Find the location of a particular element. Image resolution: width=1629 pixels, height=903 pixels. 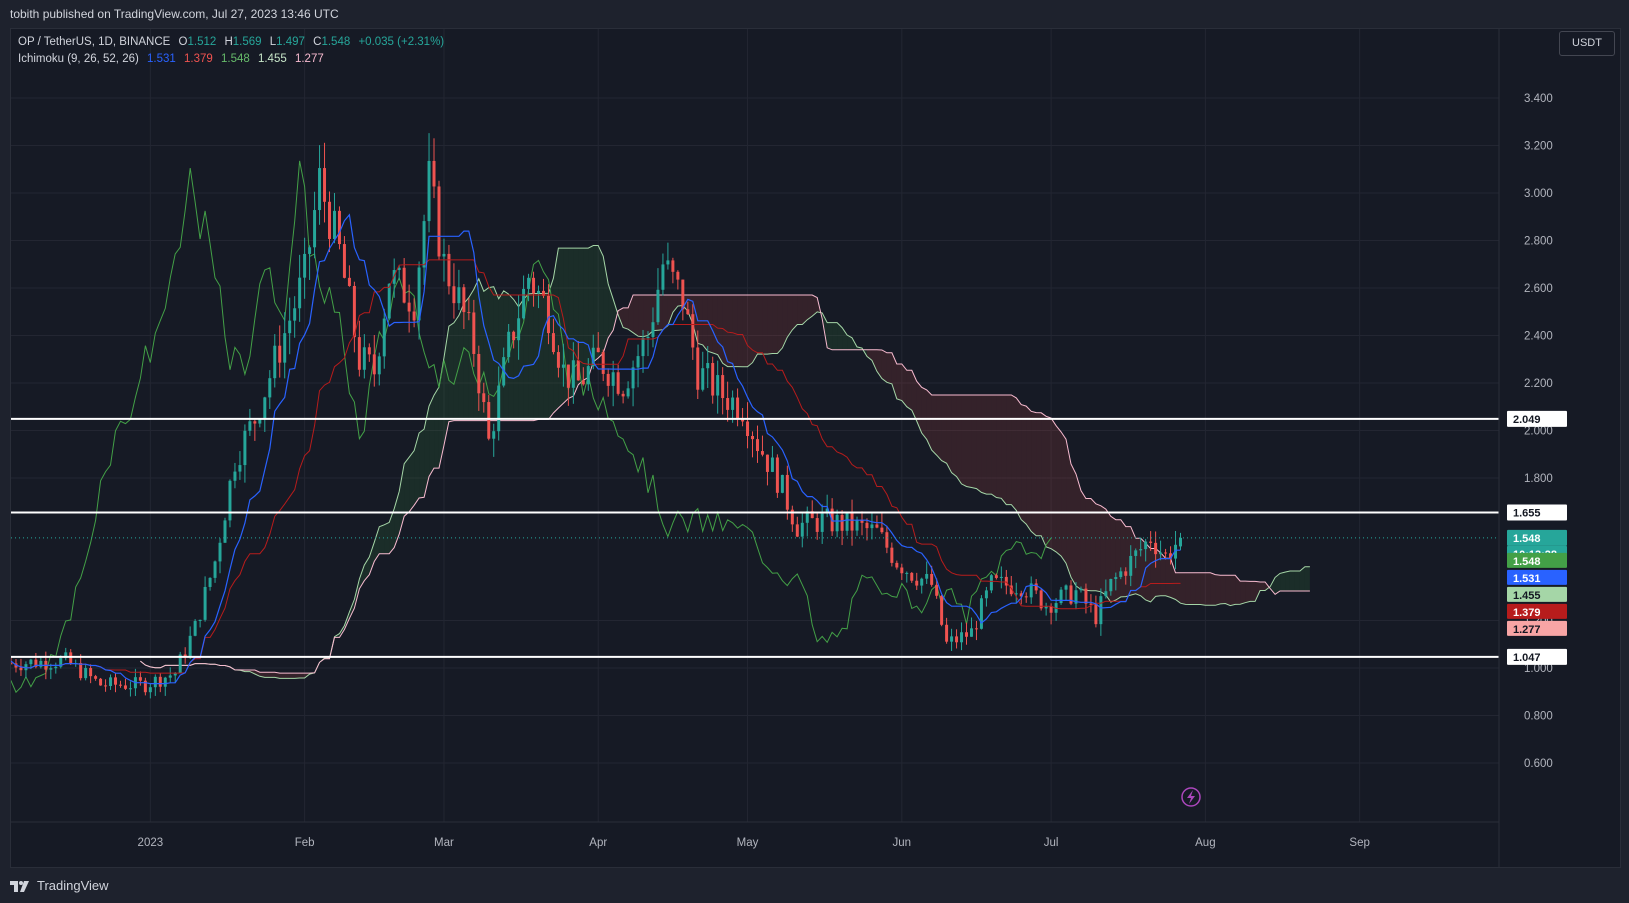

indicator-name: Ichimoku (9, 26, 52, 26) is located at coordinates (78, 59).